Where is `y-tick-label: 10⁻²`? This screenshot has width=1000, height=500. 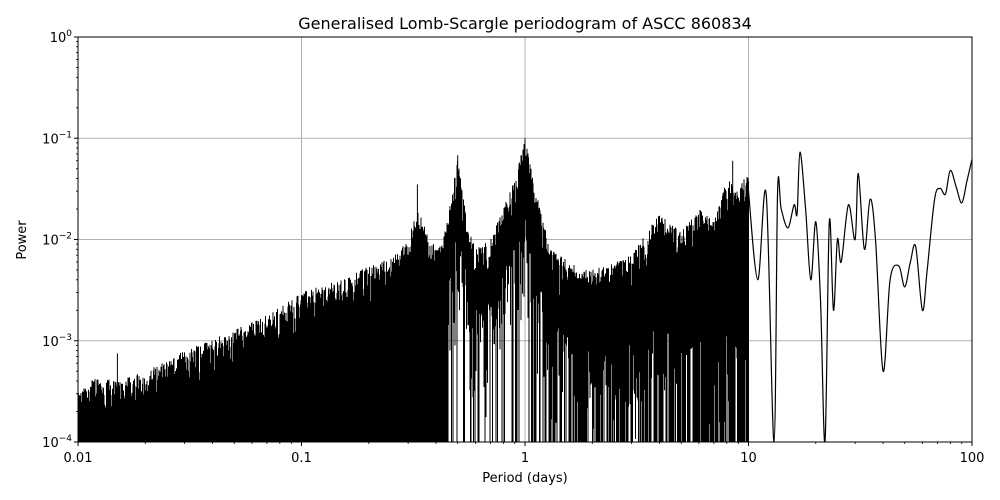 y-tick-label: 10⁻² is located at coordinates (57, 240).